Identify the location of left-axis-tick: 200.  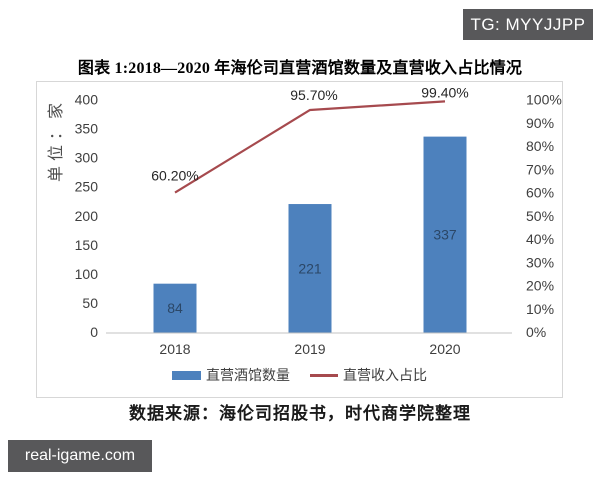
(87, 216).